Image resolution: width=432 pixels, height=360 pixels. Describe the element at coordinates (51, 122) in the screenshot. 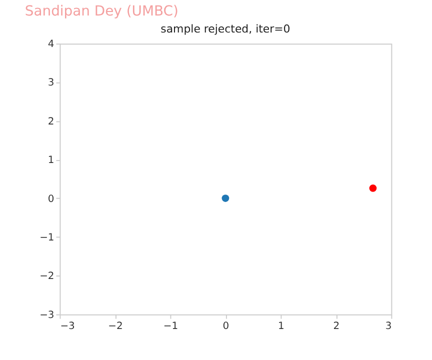

I see `y-tick-label: 2` at that location.